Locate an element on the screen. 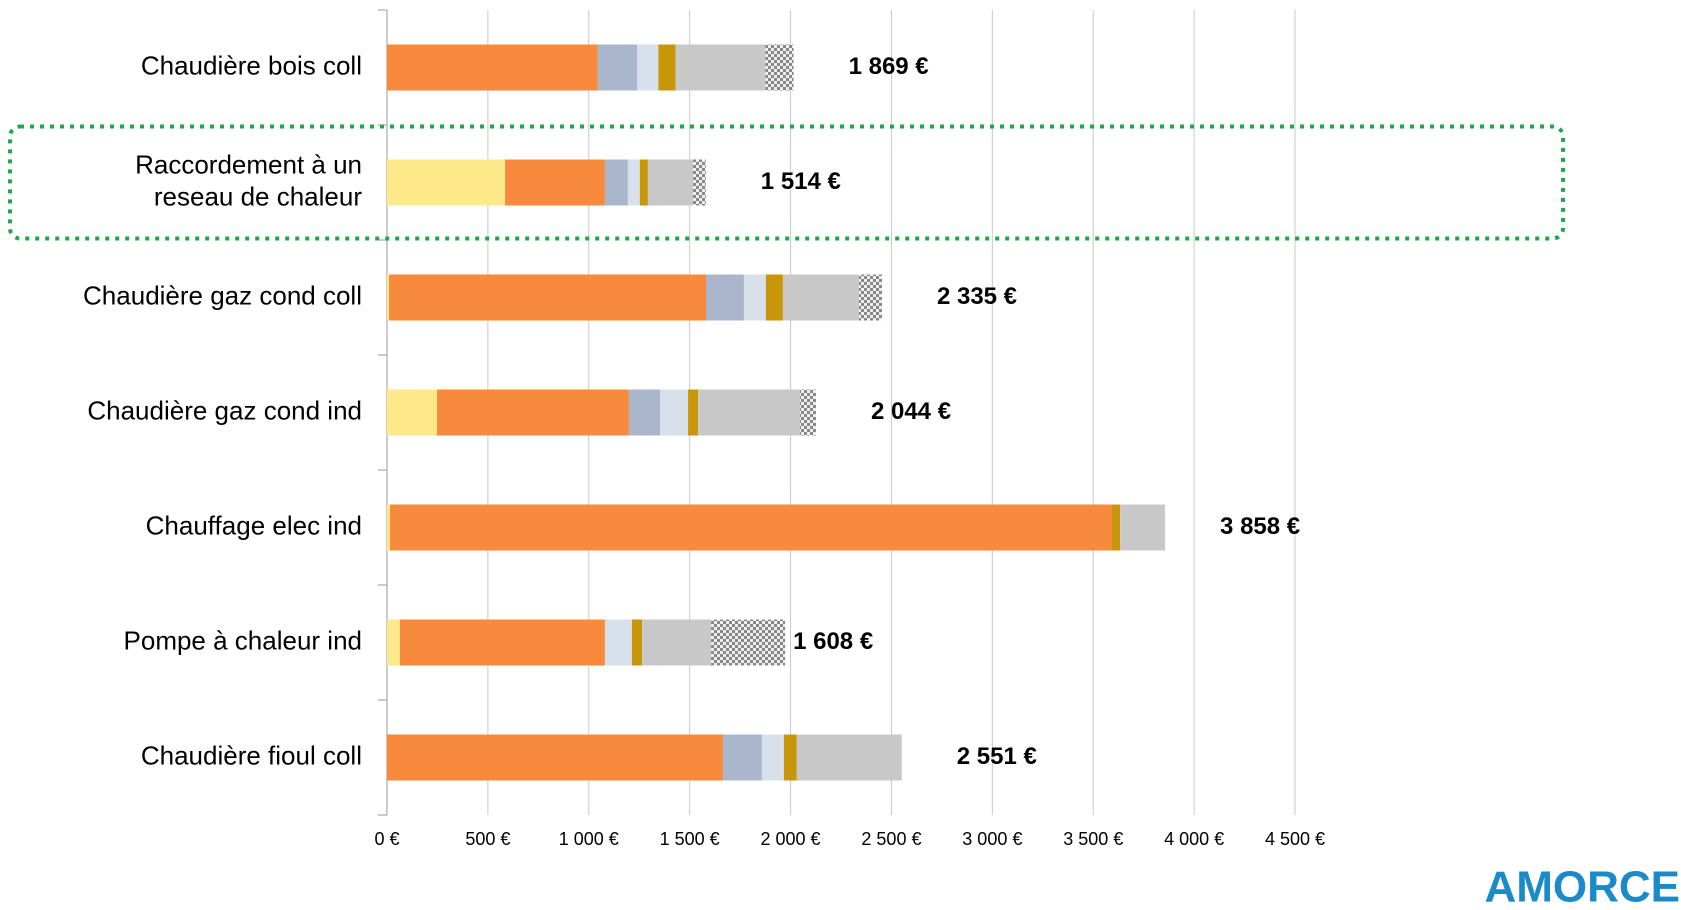  category-label: Chaudière gaz cond coll is located at coordinates (222, 295).